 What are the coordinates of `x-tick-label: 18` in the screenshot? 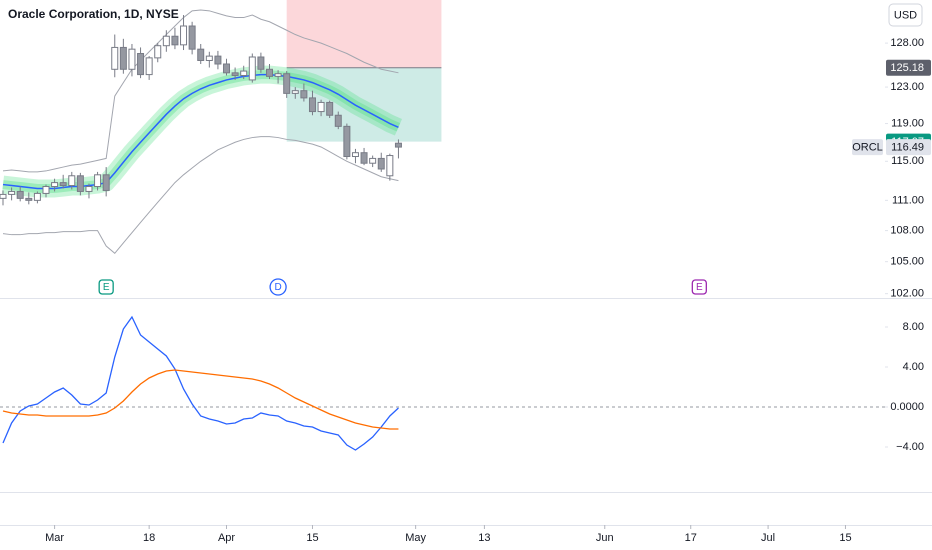 It's located at (149, 538).